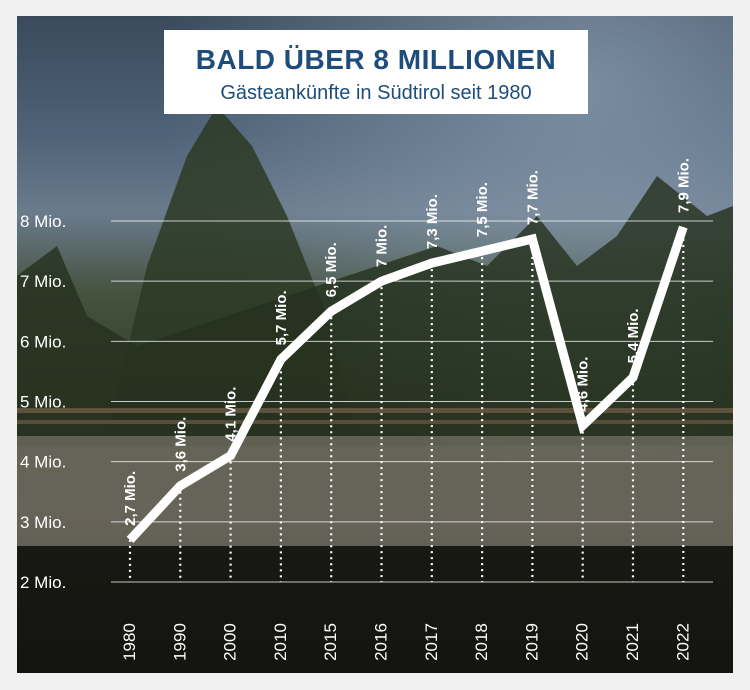 Image resolution: width=750 pixels, height=690 pixels. Describe the element at coordinates (330, 642) in the screenshot. I see `x-tick-label: 2015` at that location.